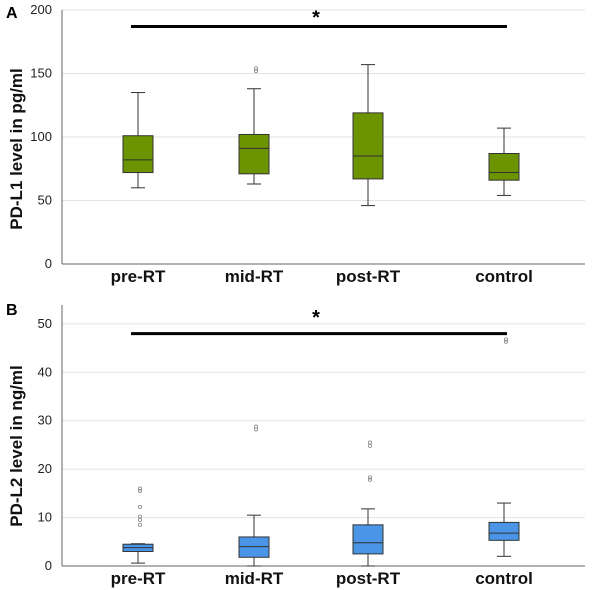 The image size is (597, 590). Describe the element at coordinates (316, 318) in the screenshot. I see `significance-star-b: *` at that location.